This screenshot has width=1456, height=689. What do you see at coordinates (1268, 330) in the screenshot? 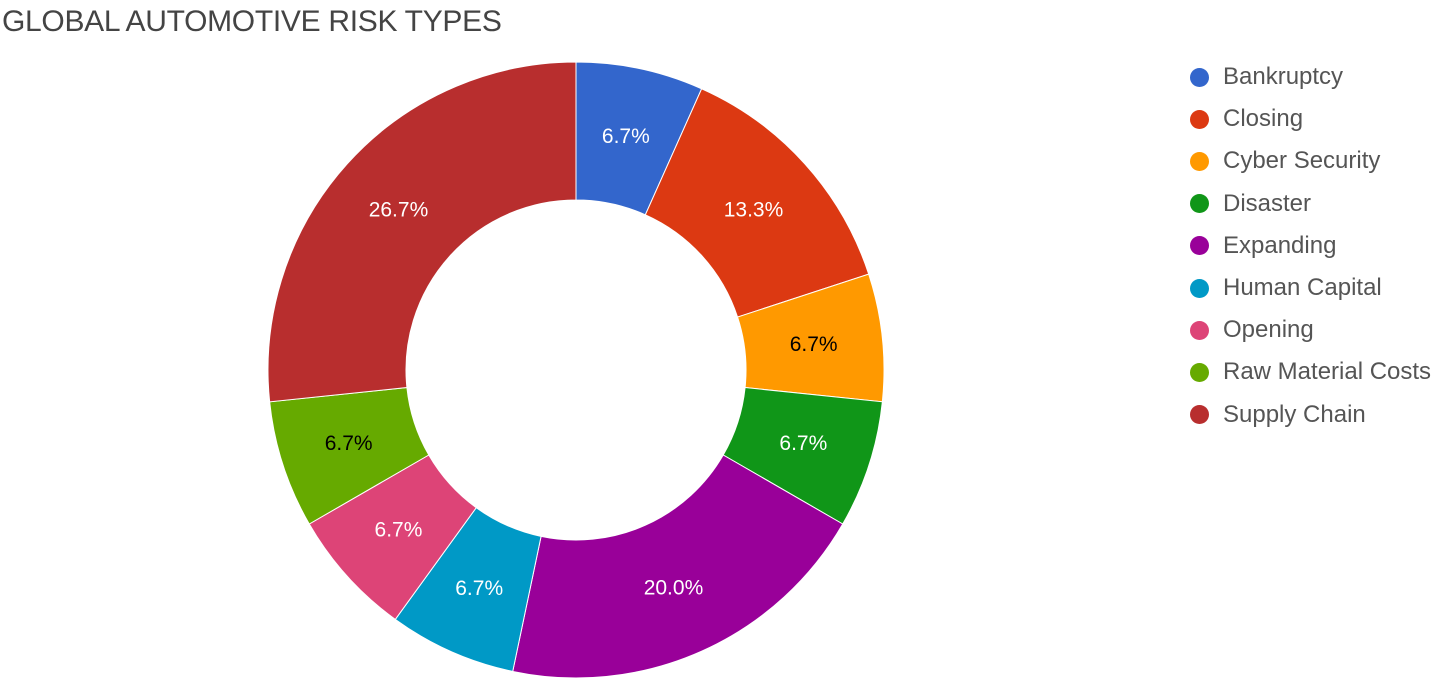
I see `legend-label: Opening` at bounding box center [1268, 330].